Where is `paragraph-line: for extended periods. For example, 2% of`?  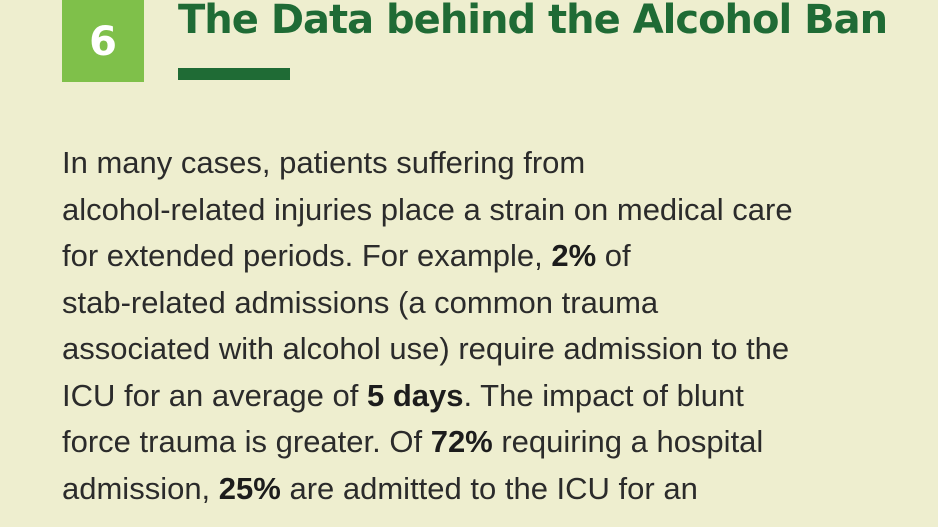 paragraph-line: for extended periods. For example, 2% of is located at coordinates (492, 256).